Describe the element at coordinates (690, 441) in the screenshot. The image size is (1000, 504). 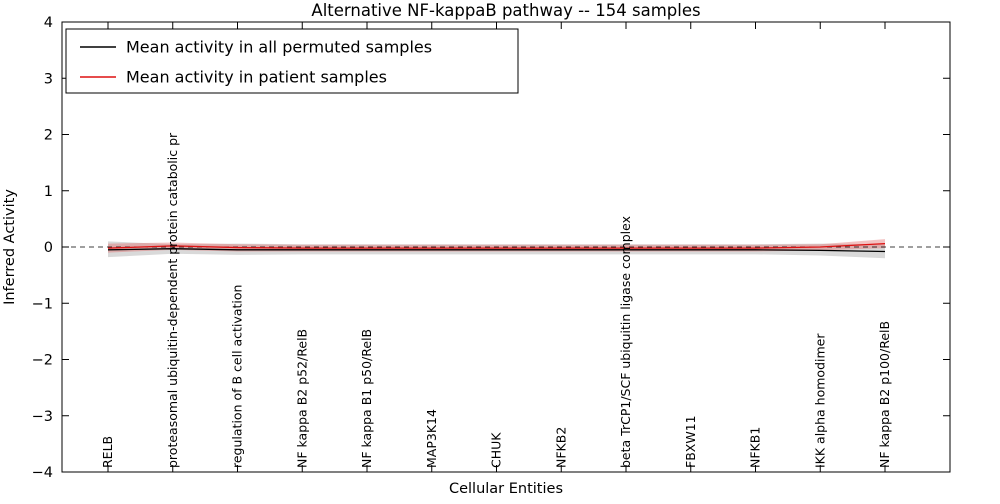
I see `x-tick-label: FBXW11` at that location.